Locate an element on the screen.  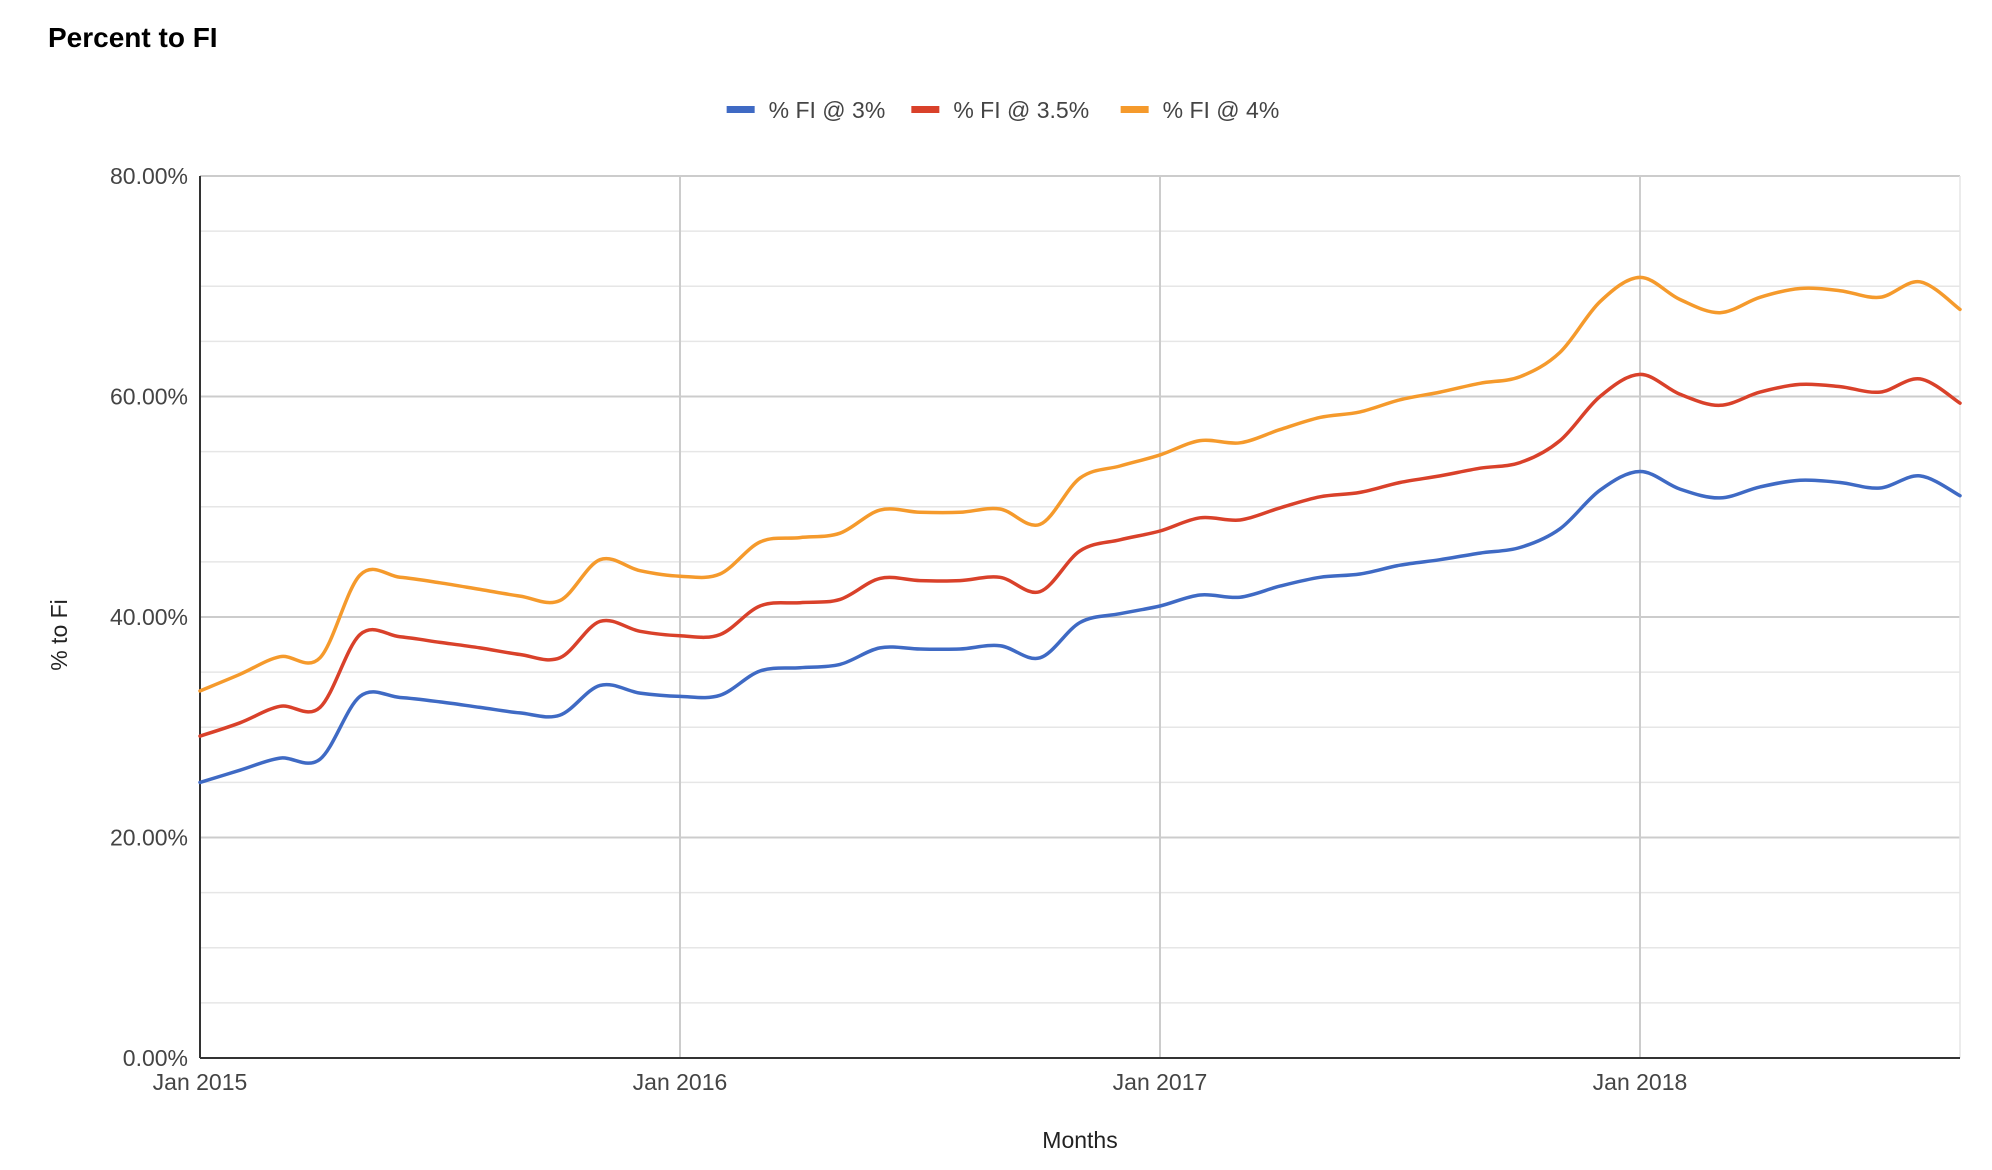
x-tick-label: Jan 2015 is located at coordinates (200, 1082).